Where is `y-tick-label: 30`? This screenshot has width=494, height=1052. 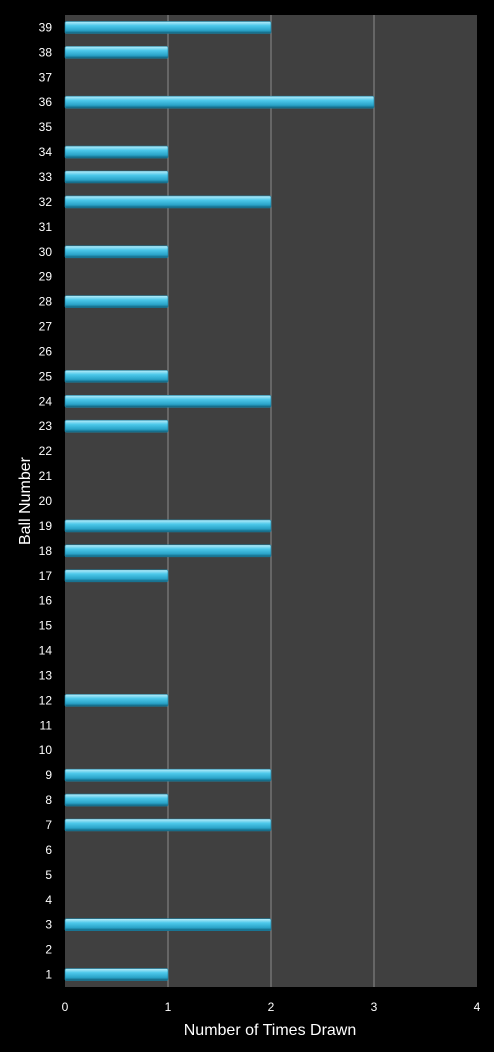 y-tick-label: 30 is located at coordinates (46, 252).